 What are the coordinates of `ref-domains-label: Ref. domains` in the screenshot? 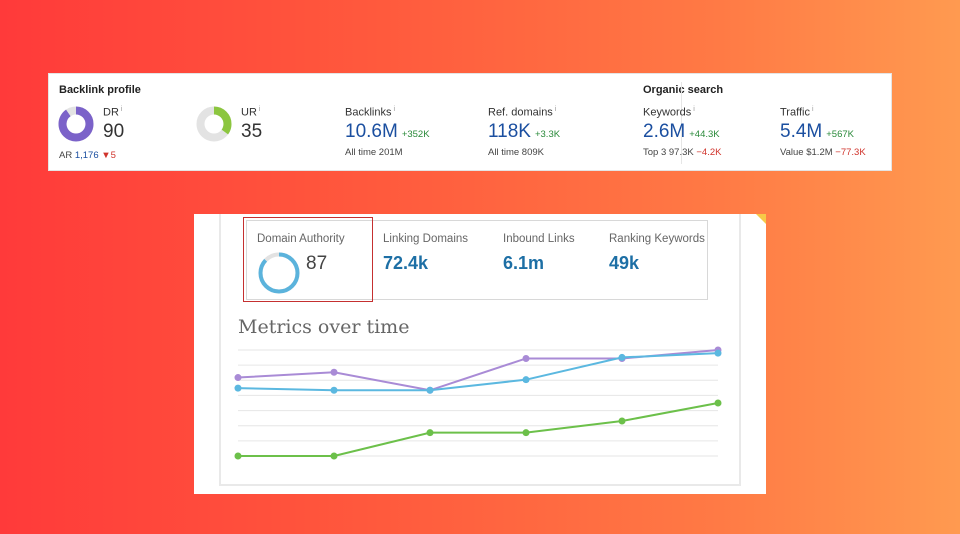 It's located at (520, 112).